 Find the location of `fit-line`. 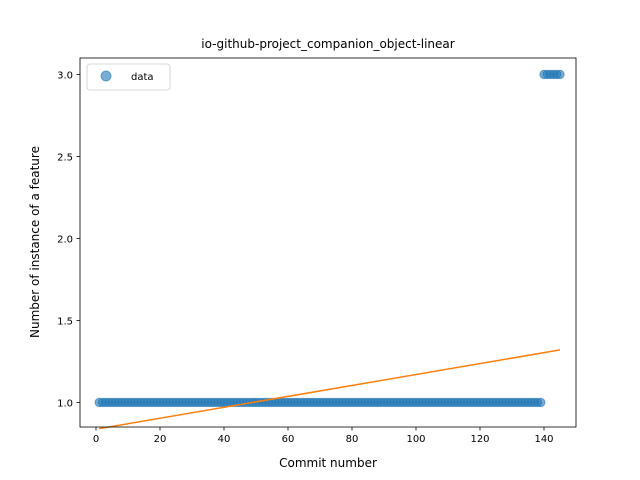

fit-line is located at coordinates (330, 389).